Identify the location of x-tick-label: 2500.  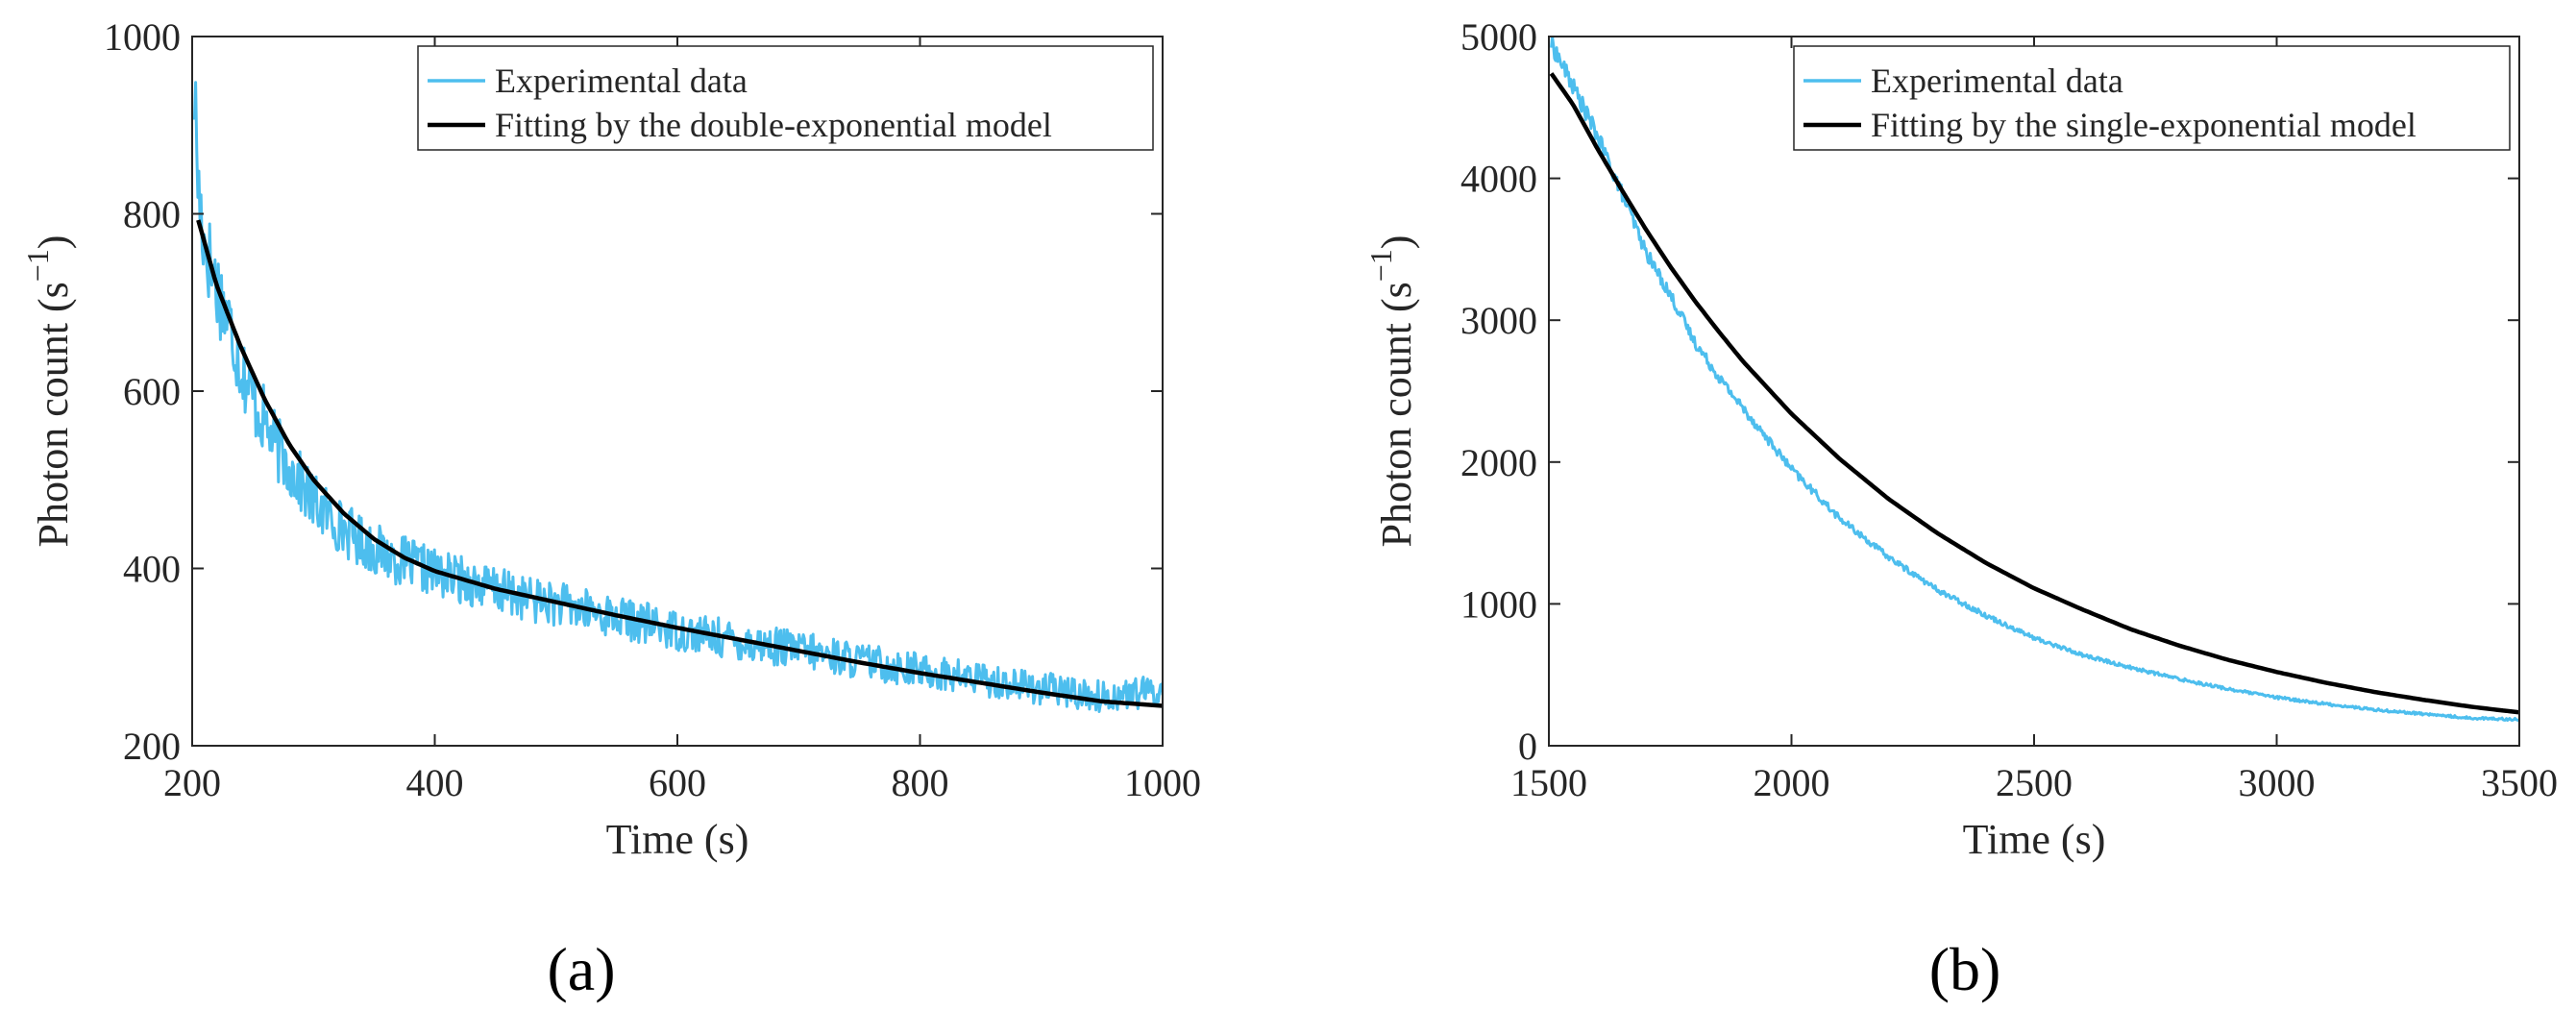
(2034, 782).